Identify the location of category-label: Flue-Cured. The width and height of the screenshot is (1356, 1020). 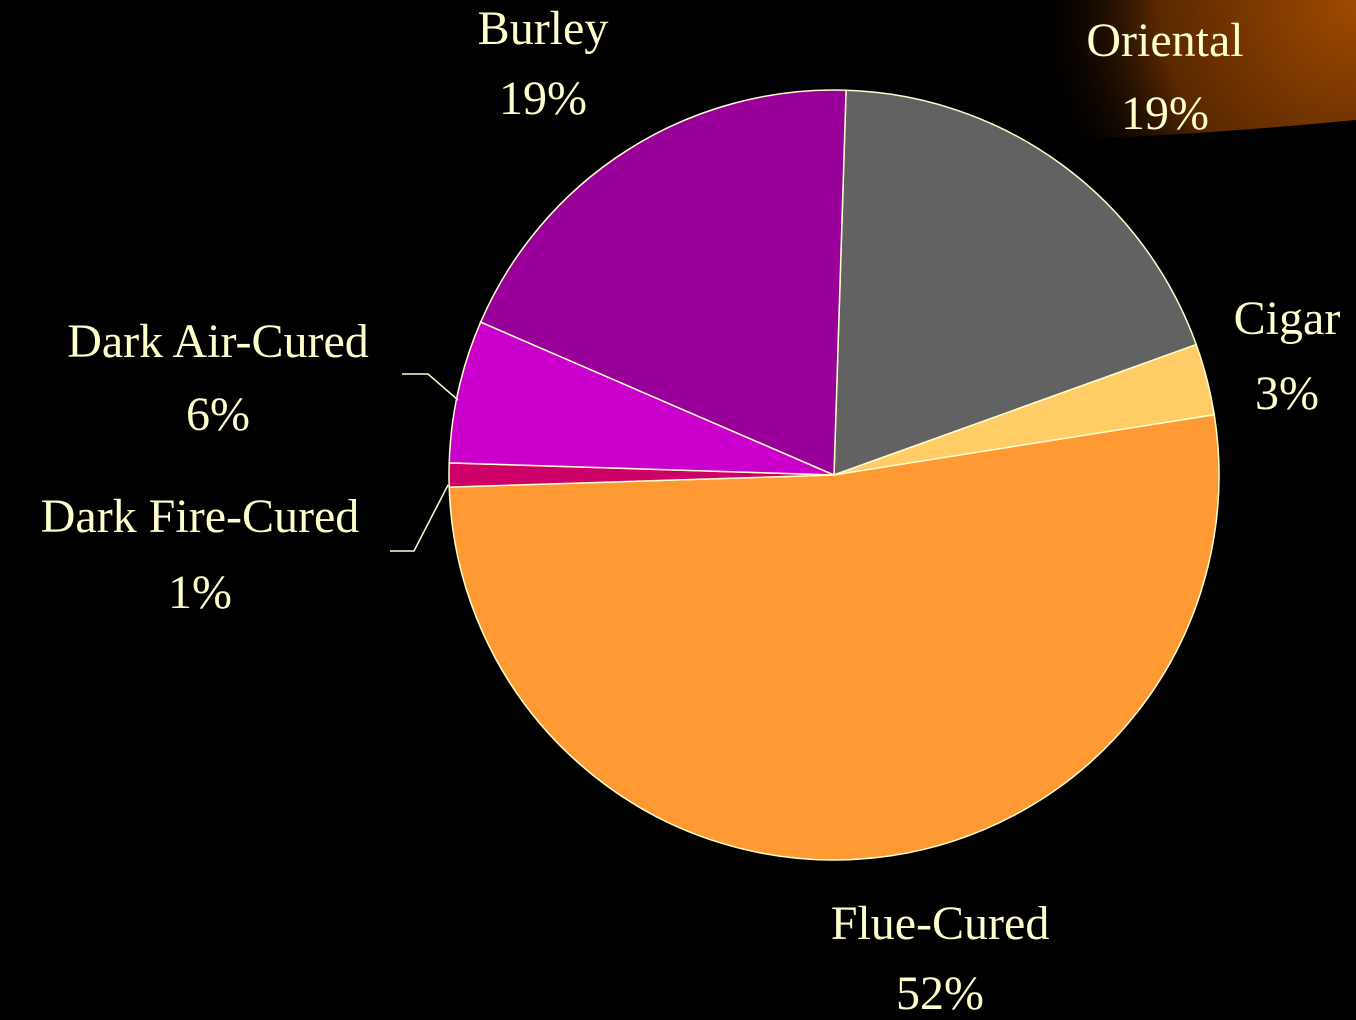
(940, 923).